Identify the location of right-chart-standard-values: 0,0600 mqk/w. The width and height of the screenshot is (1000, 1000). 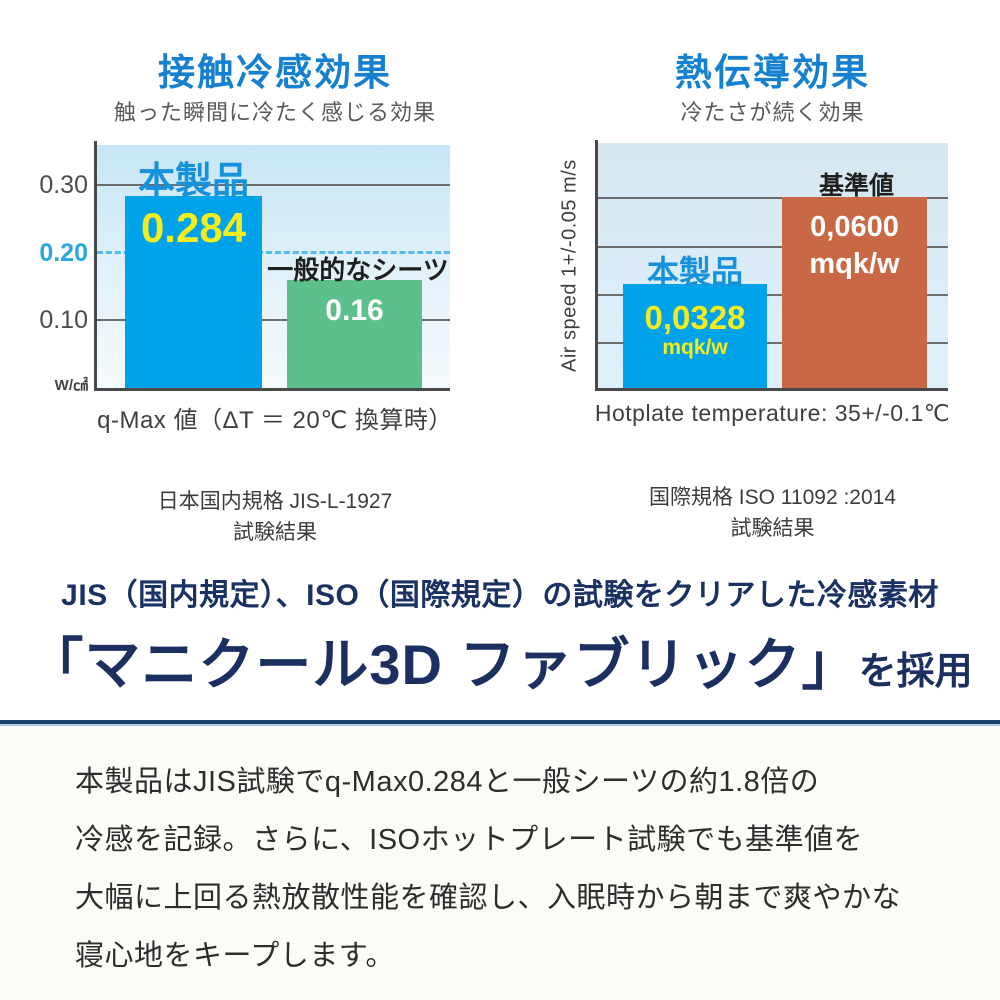
(854, 240).